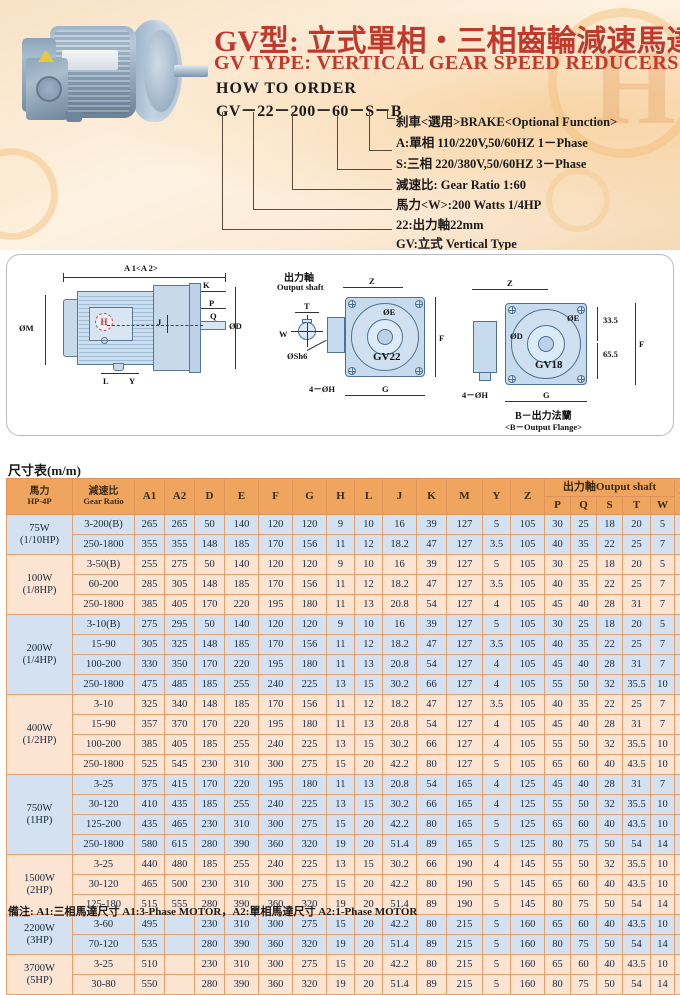 This screenshot has height=995, width=680. I want to click on dimension-line-g-gv22, so click(385, 395).